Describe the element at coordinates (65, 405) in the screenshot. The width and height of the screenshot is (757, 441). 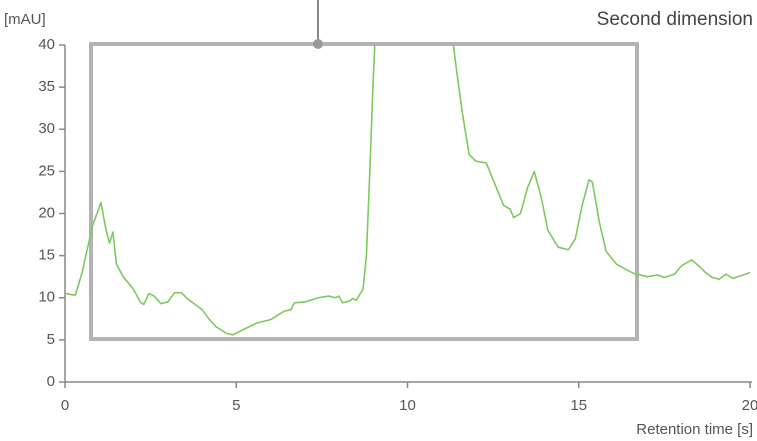
I see `x-tick-label: 0` at that location.